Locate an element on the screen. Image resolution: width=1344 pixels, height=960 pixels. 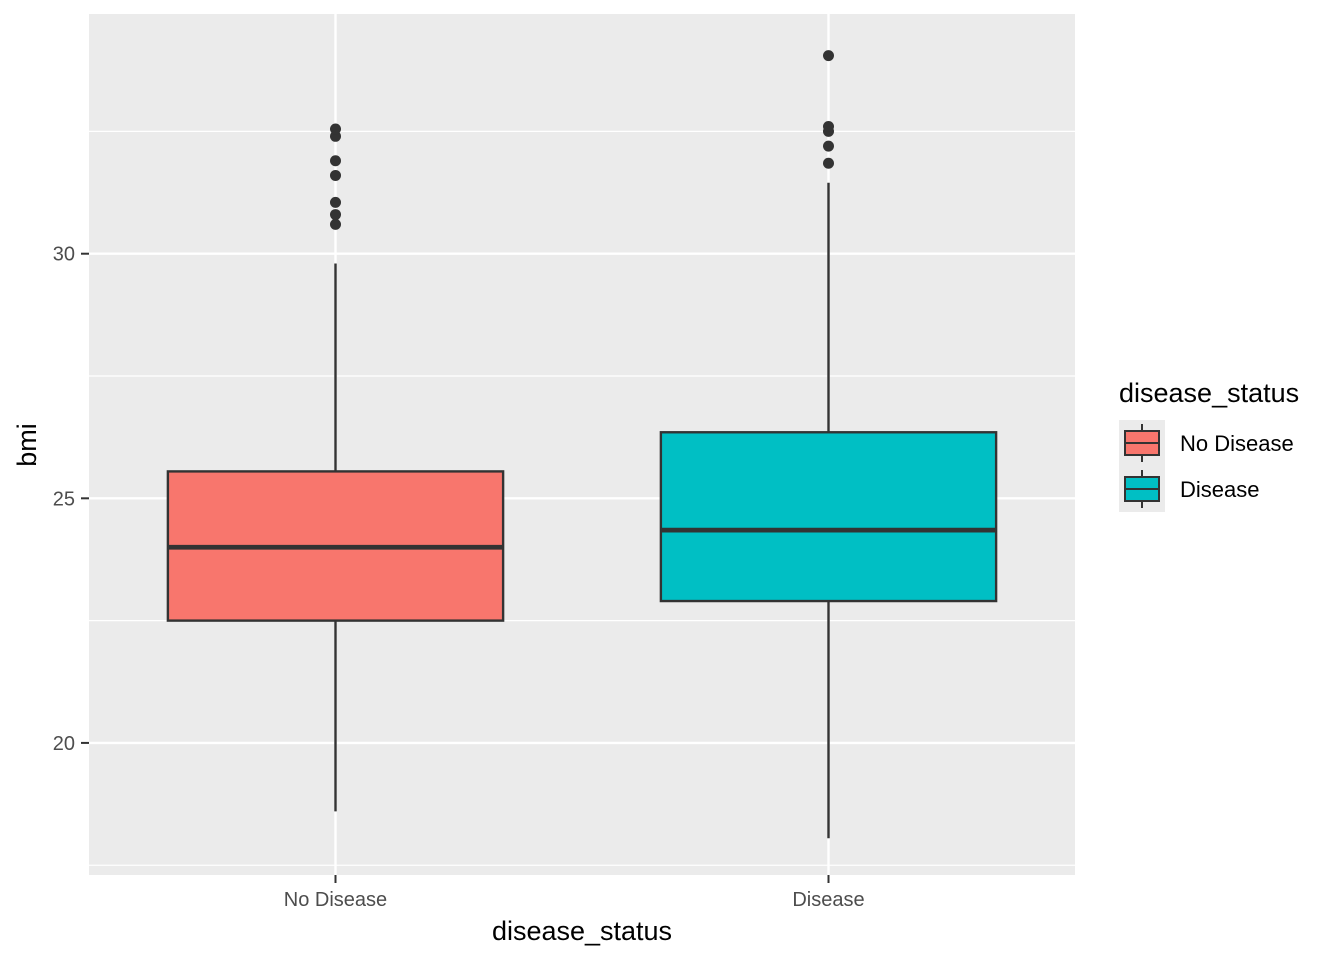
y-tick-label: 20 is located at coordinates (64, 744).